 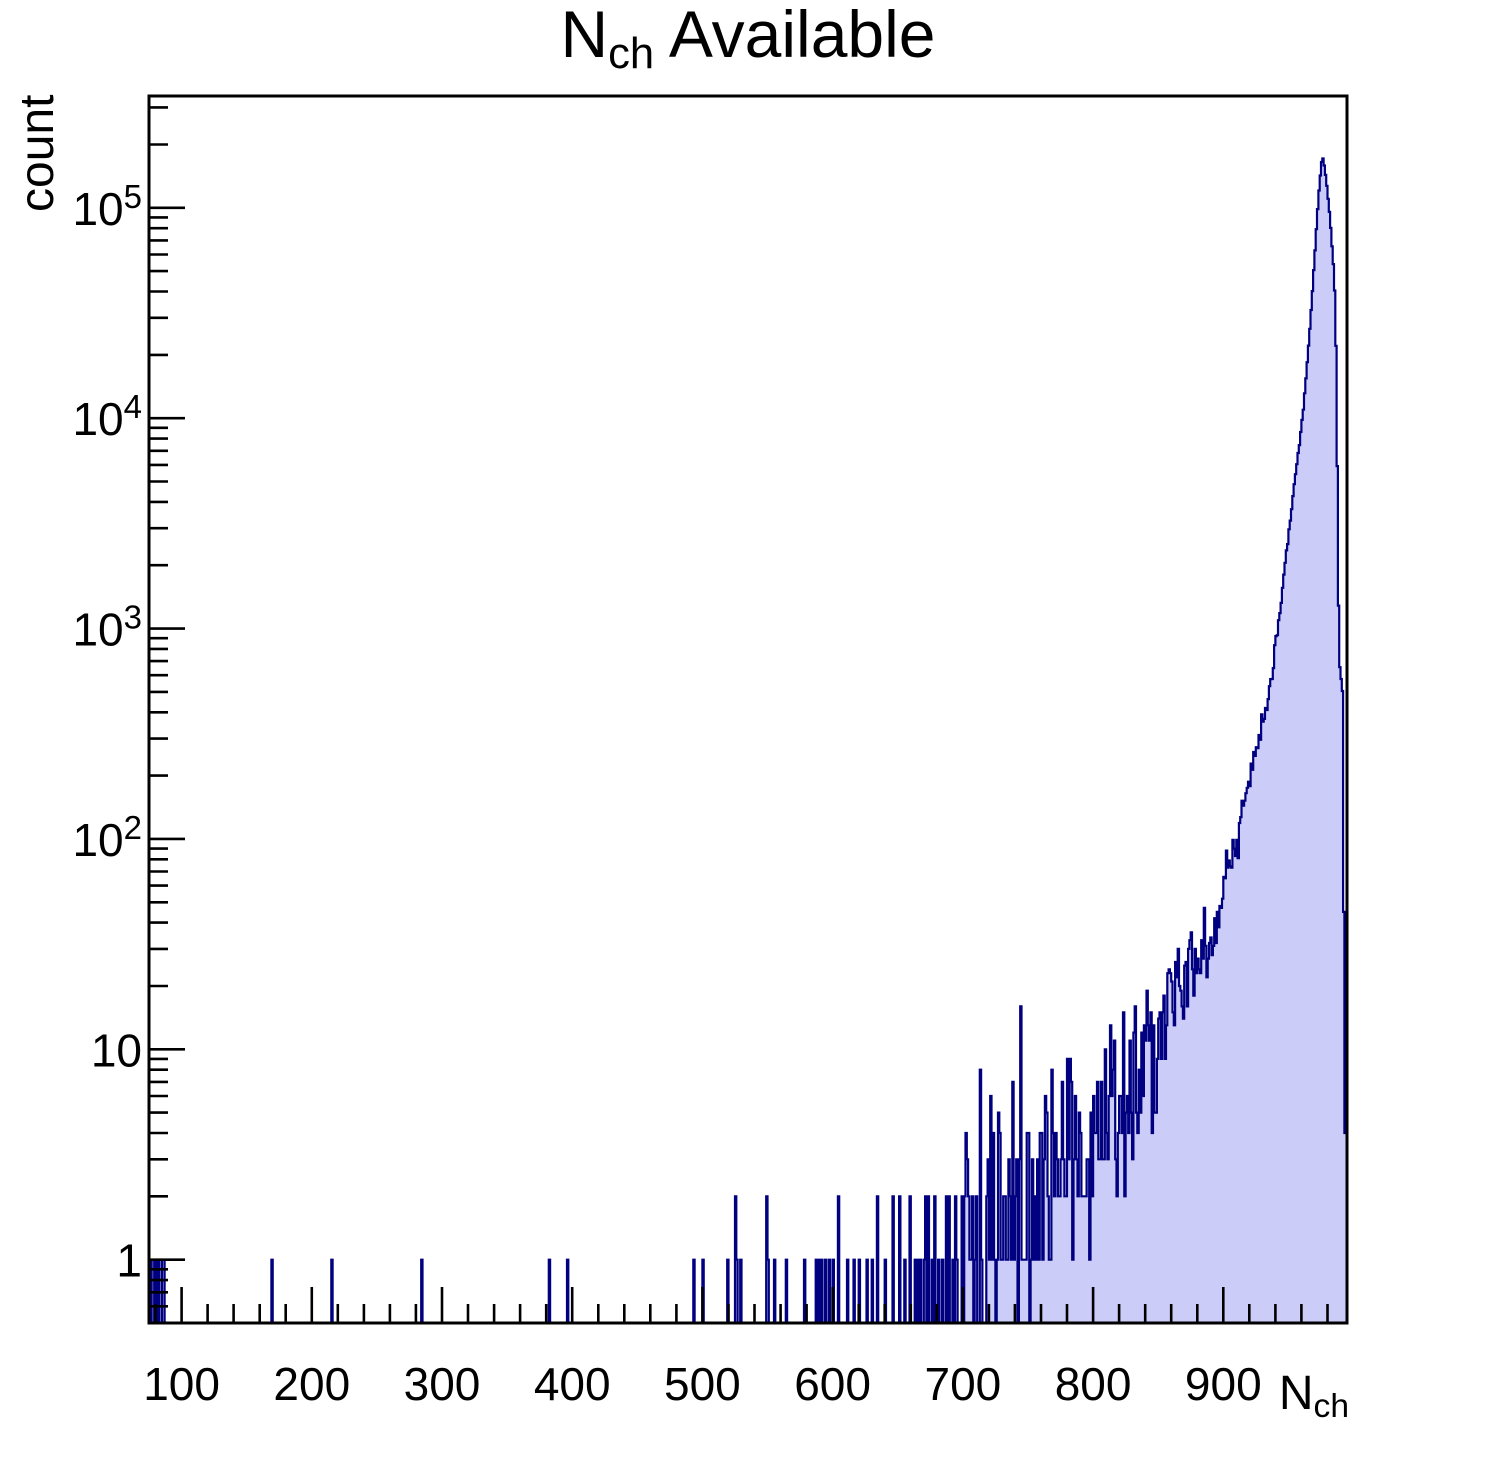 I want to click on y-tick-label: 1, so click(x=129, y=1261).